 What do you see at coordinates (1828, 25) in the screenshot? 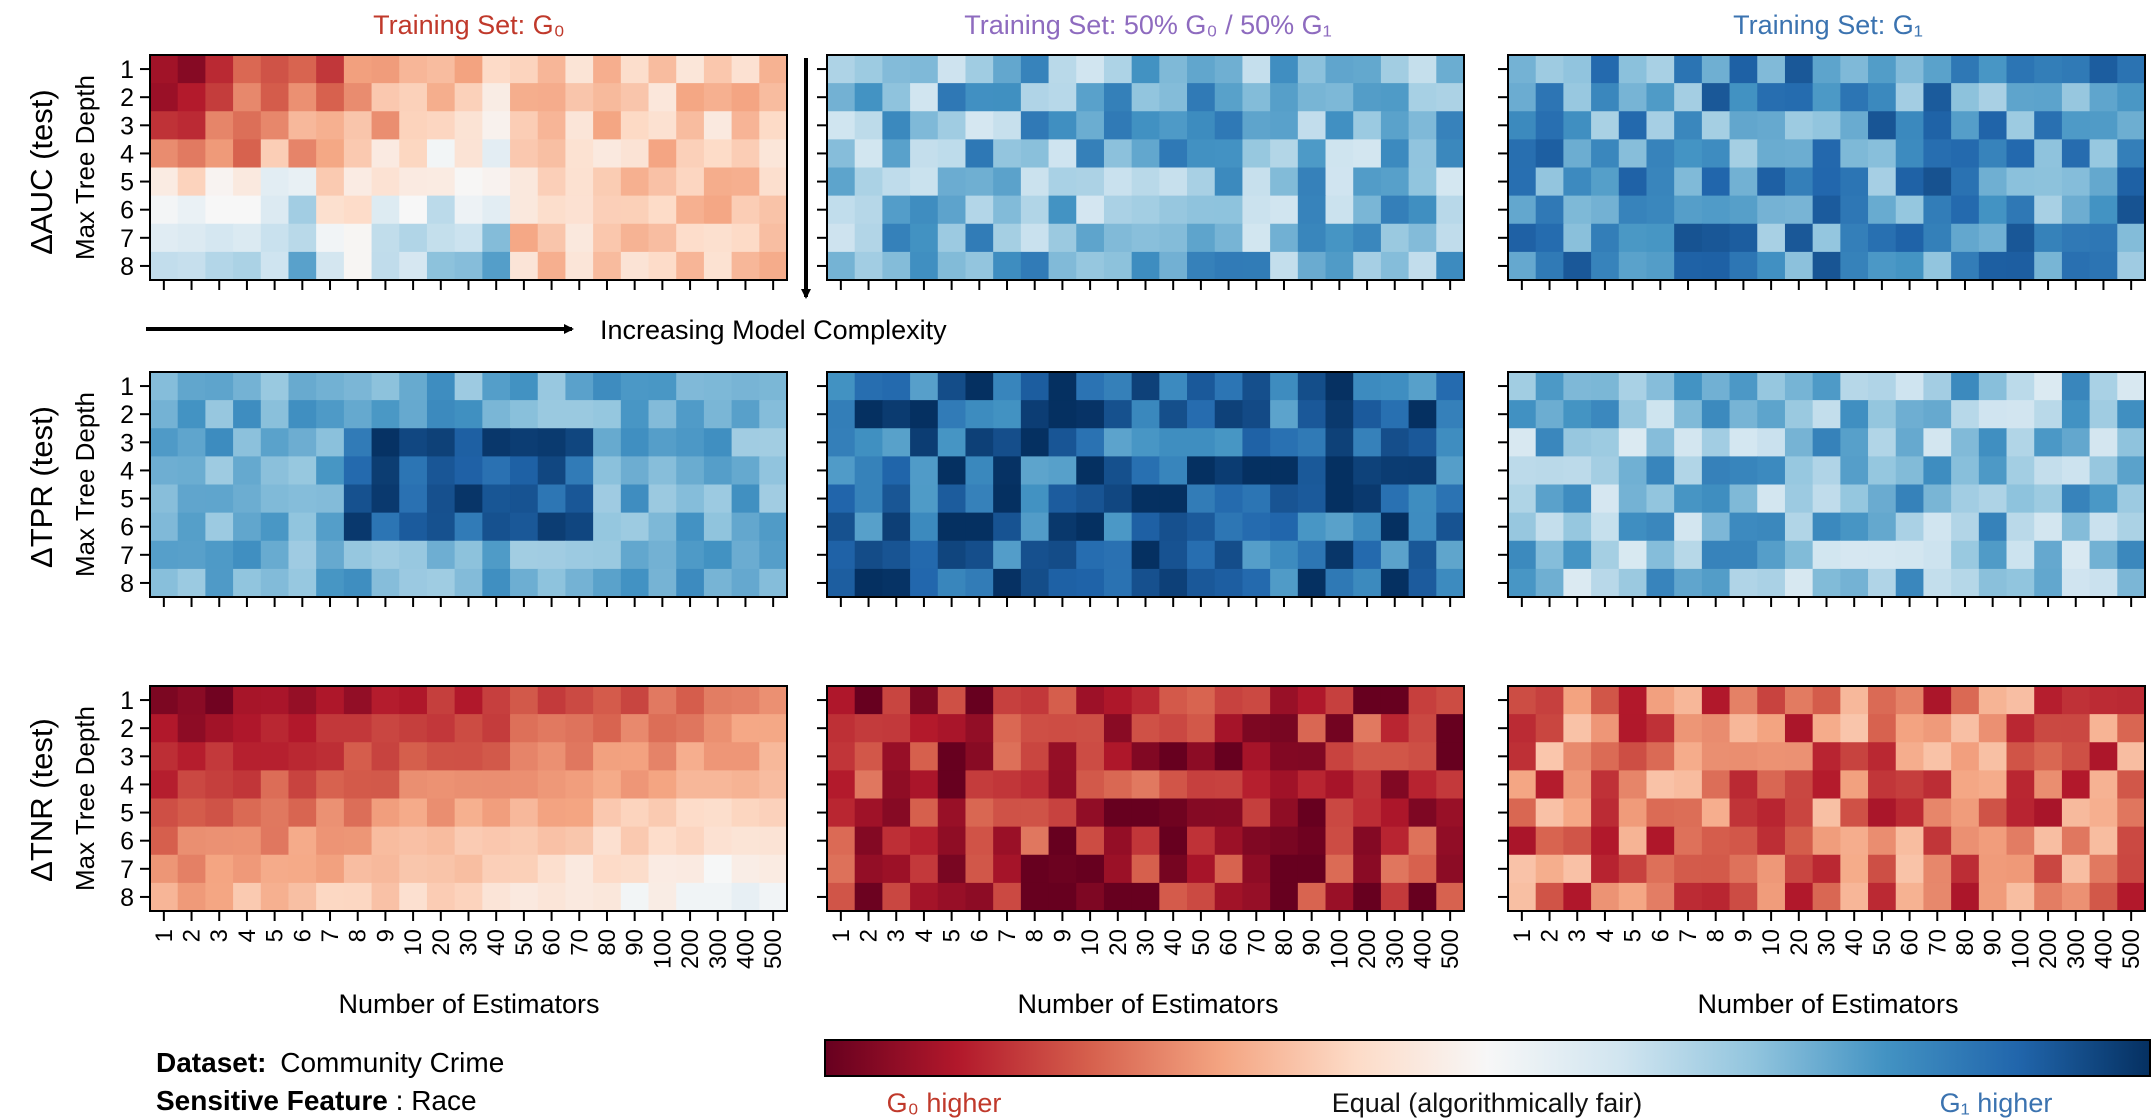
I see `column-title-g1: Training Set: G₁` at bounding box center [1828, 25].